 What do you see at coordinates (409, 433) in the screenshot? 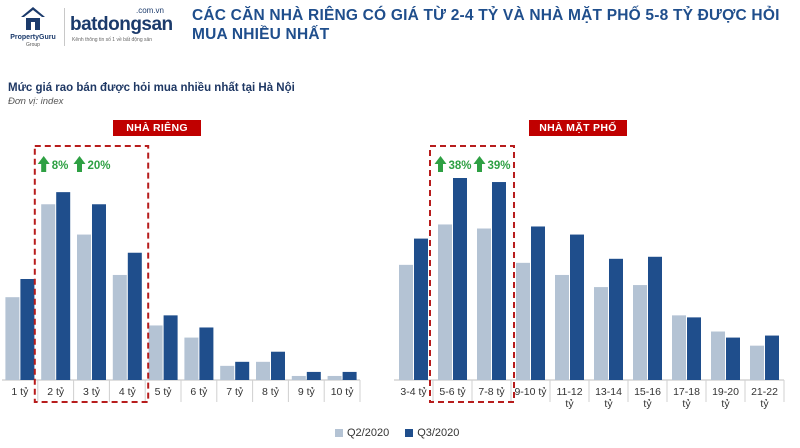
I see `legend-swatch-q3` at bounding box center [409, 433].